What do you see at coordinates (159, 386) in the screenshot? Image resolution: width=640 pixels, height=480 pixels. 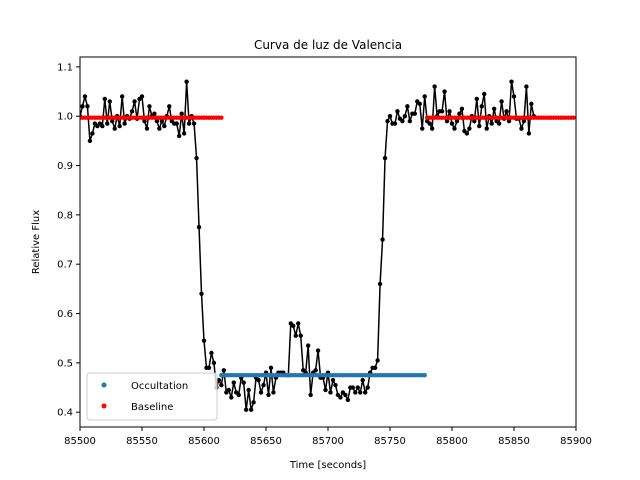 I see `legend-label-occultation: Occultation` at bounding box center [159, 386].